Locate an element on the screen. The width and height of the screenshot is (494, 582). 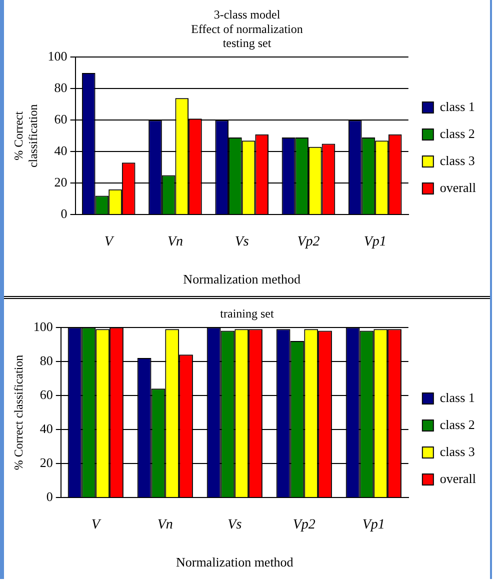
chart-title: 3-class model Effect of normalization testing set is located at coordinates (247, 28).